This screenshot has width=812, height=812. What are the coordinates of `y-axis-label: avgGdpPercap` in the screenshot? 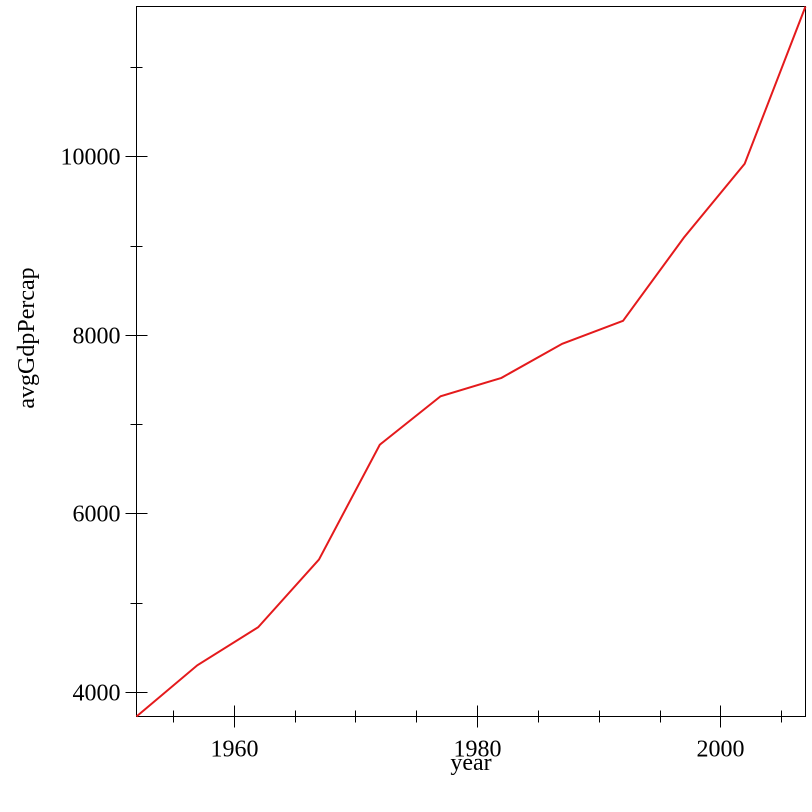 It's located at (27, 337).